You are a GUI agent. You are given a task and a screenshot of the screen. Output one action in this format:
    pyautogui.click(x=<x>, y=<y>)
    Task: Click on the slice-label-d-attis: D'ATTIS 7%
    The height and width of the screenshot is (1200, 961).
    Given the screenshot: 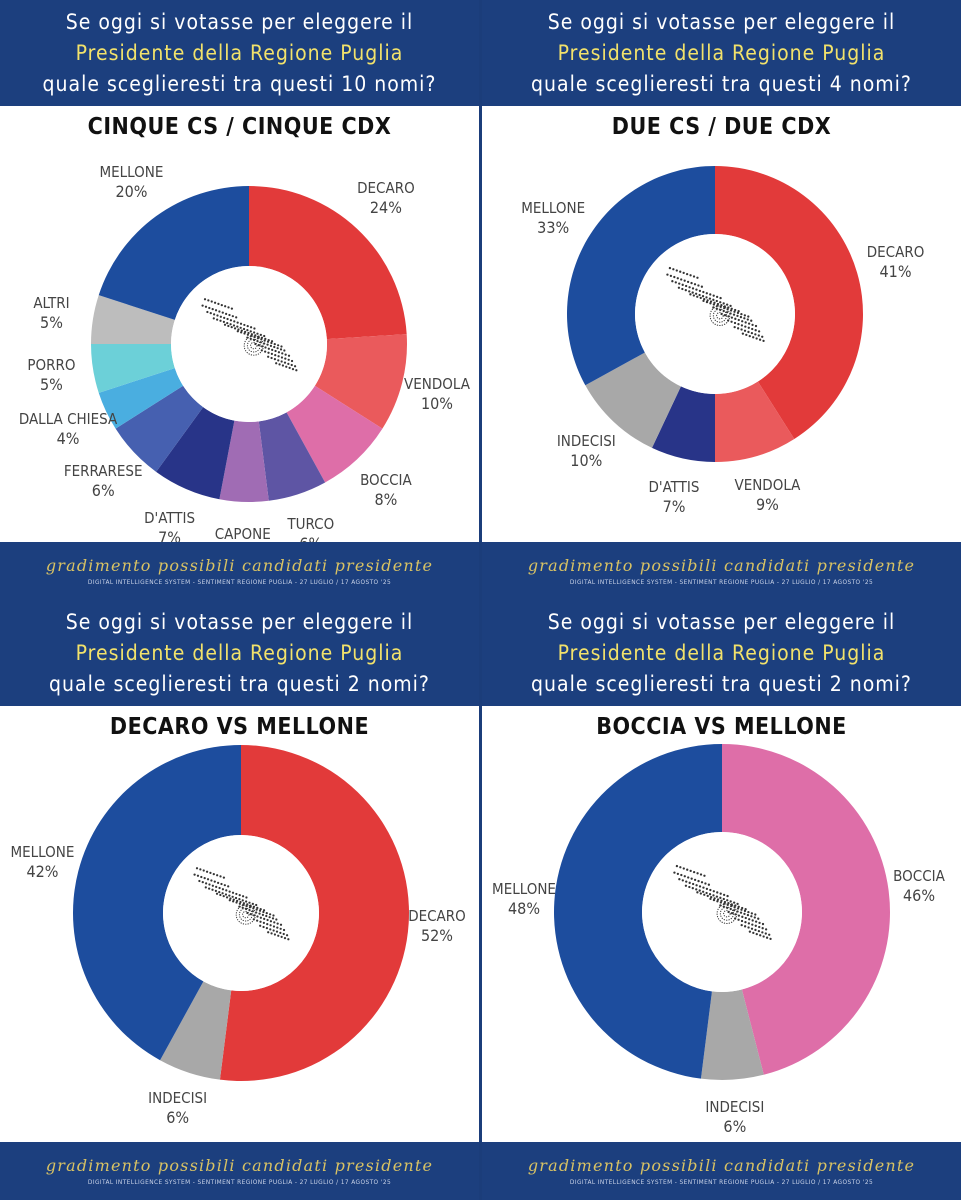 What is the action you would take?
    pyautogui.click(x=169, y=528)
    